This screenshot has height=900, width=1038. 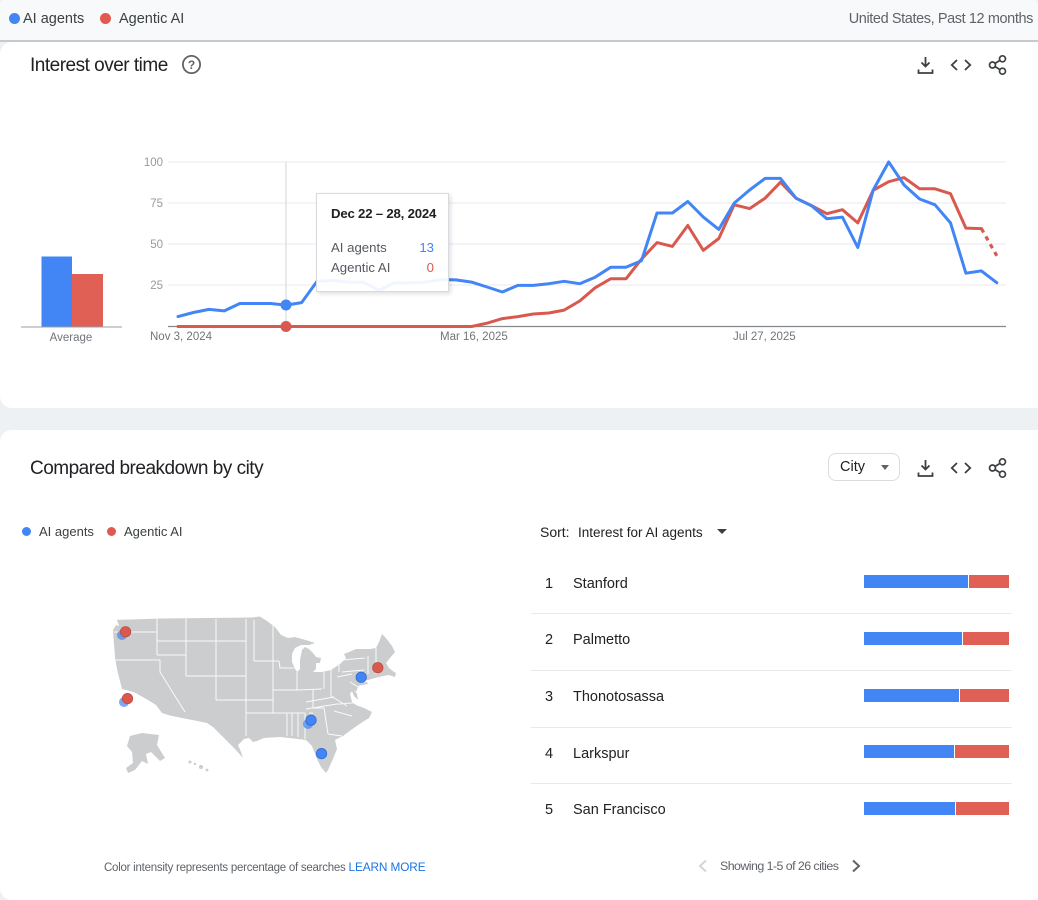 What do you see at coordinates (474, 337) in the screenshot?
I see `svg-text: Mar 16, 2025` at bounding box center [474, 337].